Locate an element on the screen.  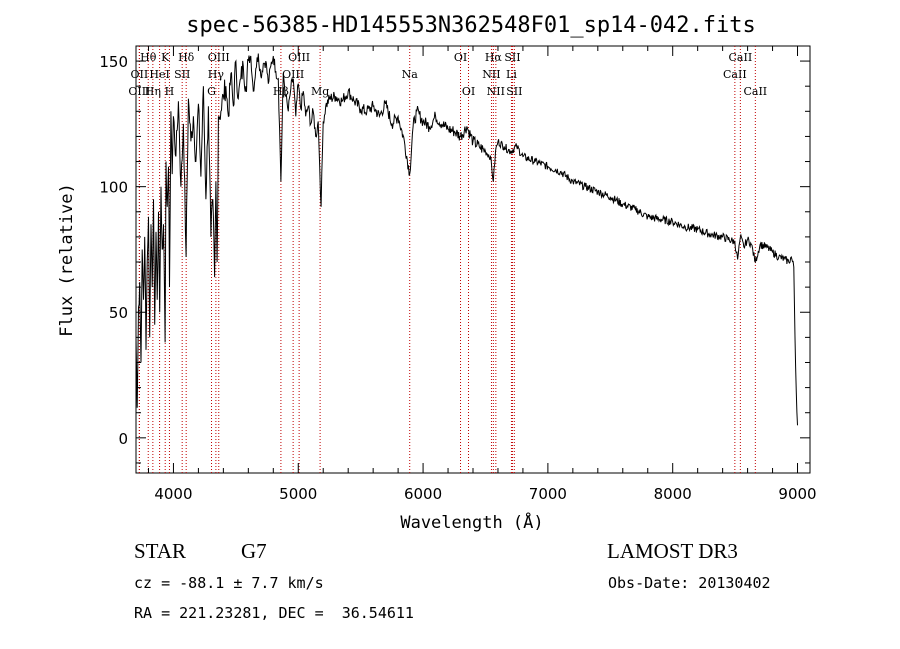
y-tick-label-1: 50 is located at coordinates (118, 313).